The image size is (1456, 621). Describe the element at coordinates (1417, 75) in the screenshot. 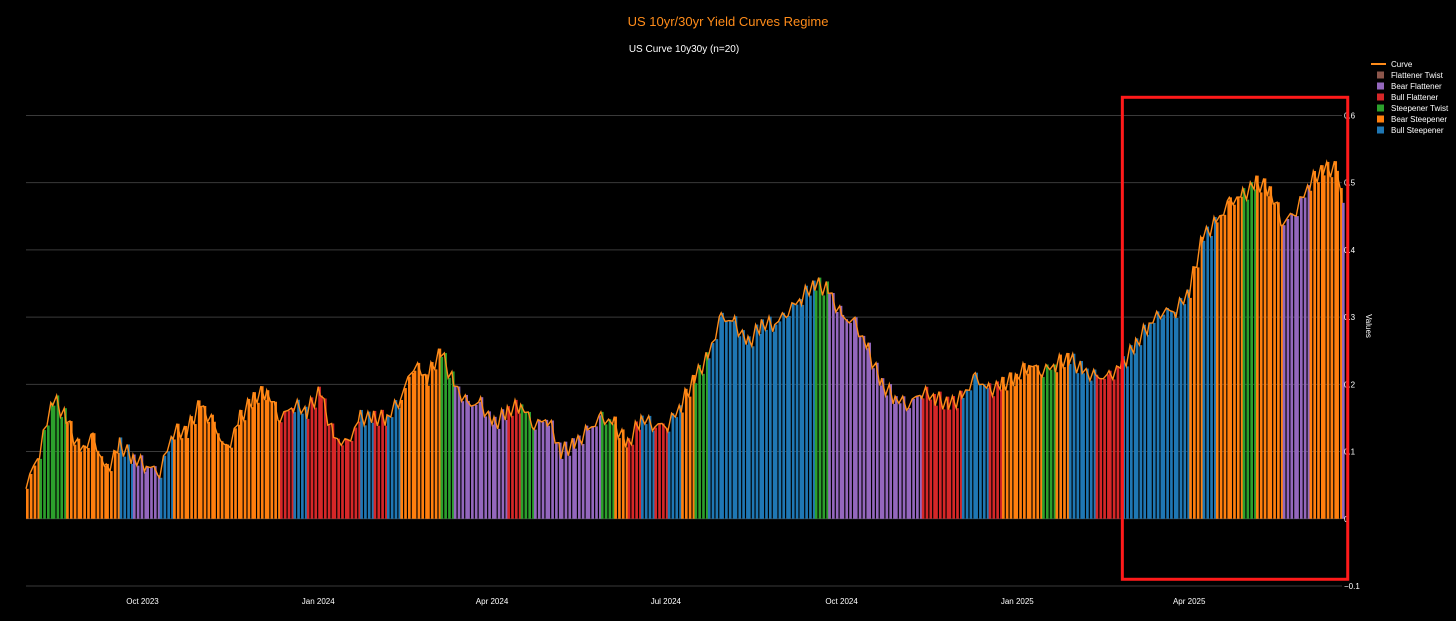

I see `legend-entry: Flattener Twist` at that location.